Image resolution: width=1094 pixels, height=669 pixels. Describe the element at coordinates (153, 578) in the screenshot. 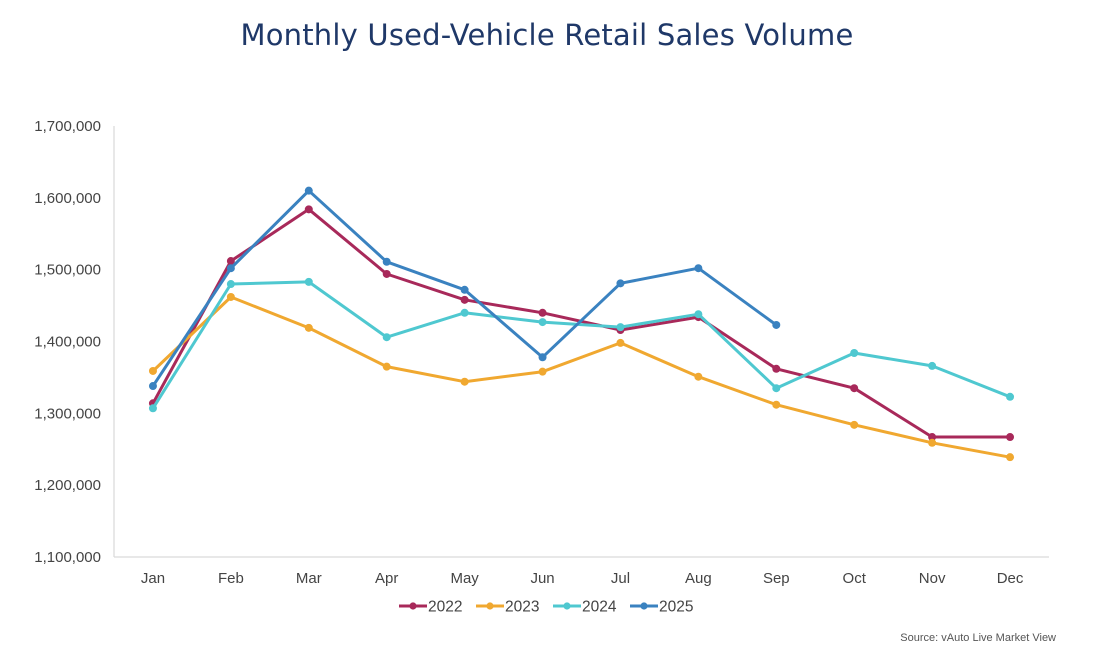

I see `x-tick-label: Jan` at that location.